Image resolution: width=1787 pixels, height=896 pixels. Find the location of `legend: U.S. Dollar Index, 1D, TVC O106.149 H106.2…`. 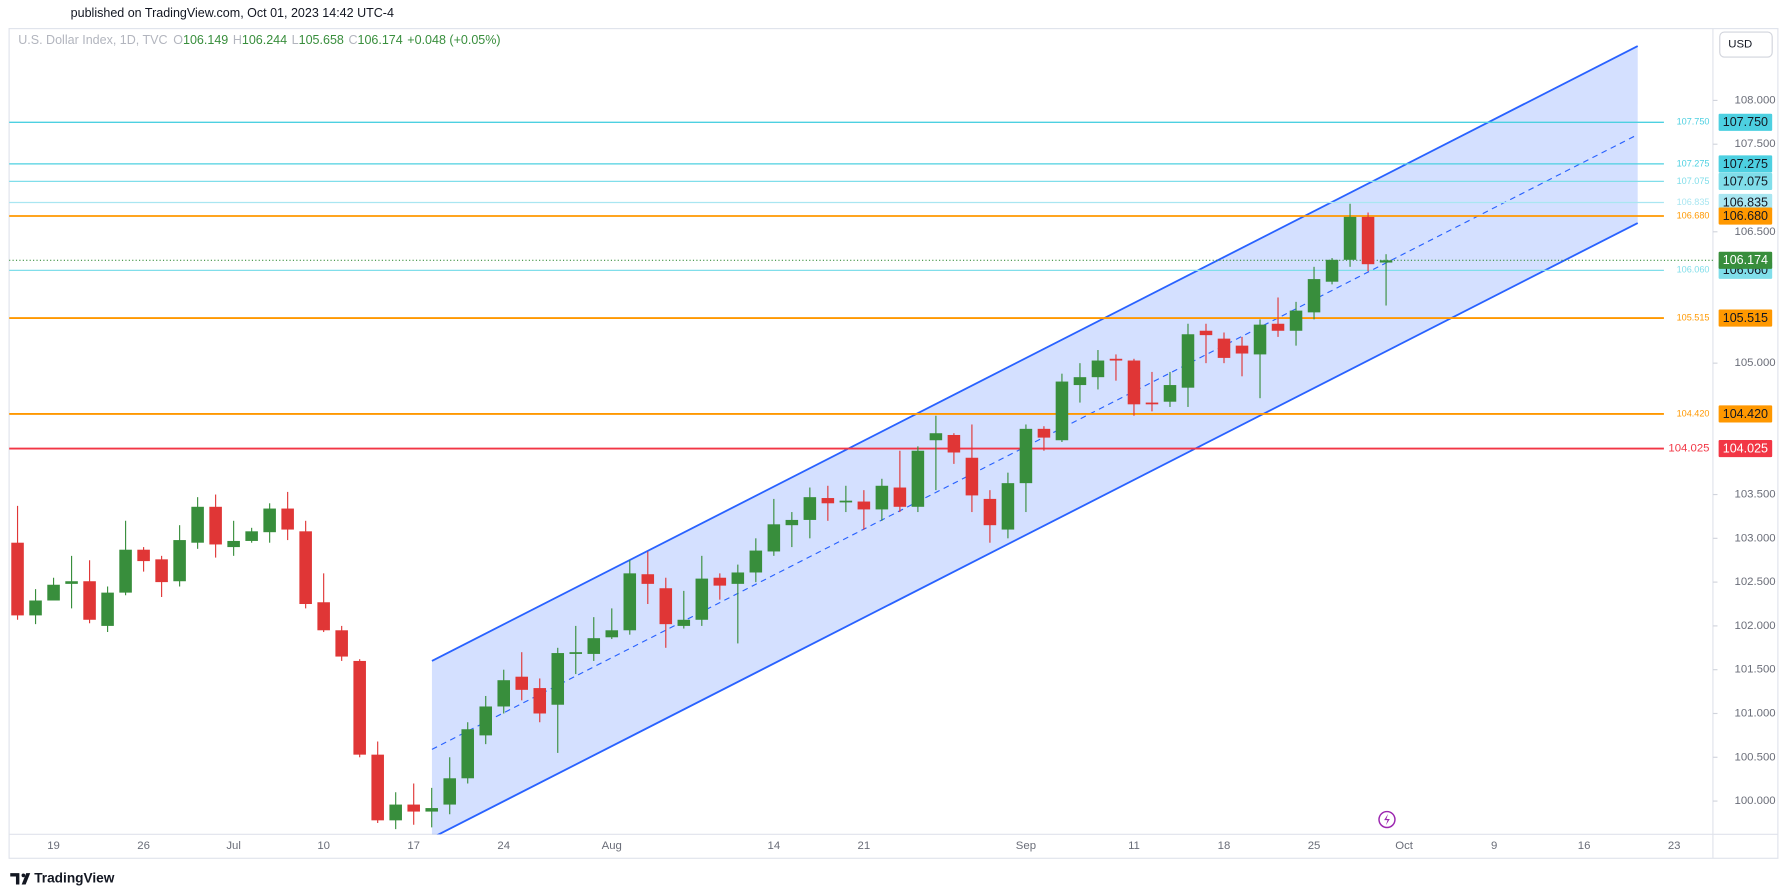

legend: U.S. Dollar Index, 1D, TVC O106.149 H106.2… is located at coordinates (259, 40).